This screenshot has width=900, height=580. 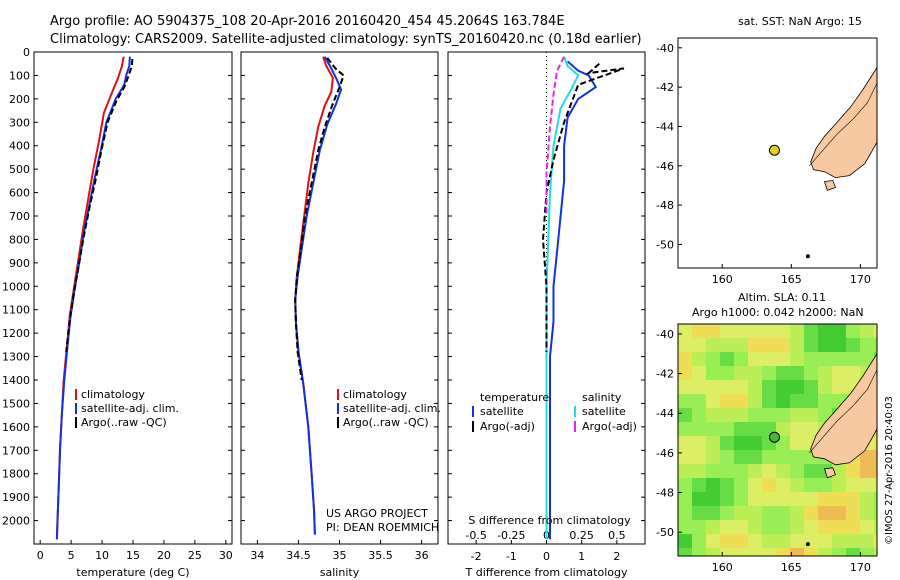 What do you see at coordinates (889, 470) in the screenshot?
I see `credit-text: ©IMOS 27-Apr-2016 20:40:03` at bounding box center [889, 470].